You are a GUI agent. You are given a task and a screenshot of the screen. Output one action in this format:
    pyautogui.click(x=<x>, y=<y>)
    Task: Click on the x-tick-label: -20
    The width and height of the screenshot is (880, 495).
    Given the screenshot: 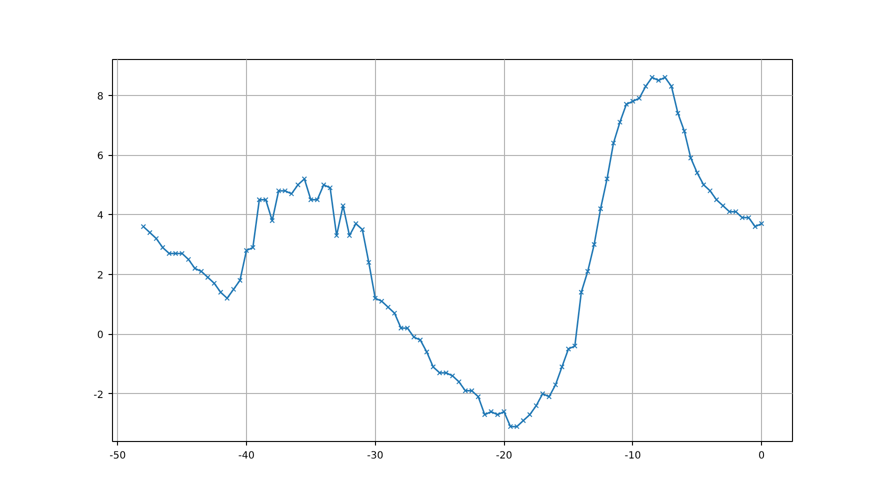 What is the action you would take?
    pyautogui.click(x=504, y=456)
    